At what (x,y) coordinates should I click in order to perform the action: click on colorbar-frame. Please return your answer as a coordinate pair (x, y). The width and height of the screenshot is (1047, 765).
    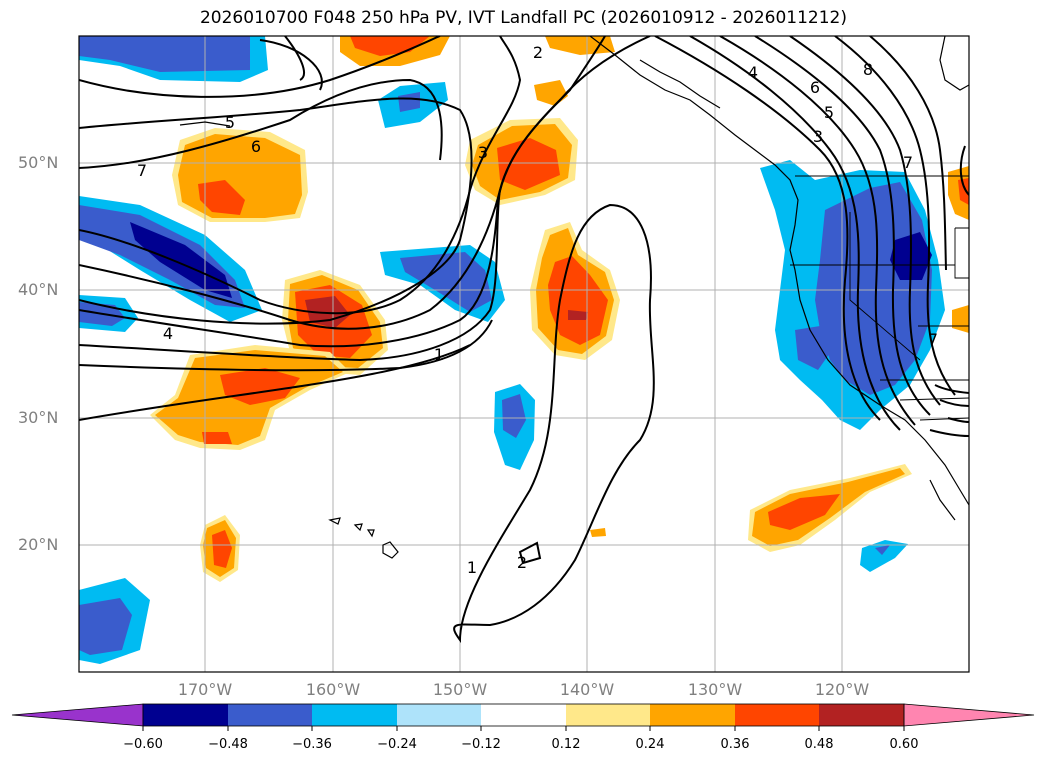
    Looking at the image, I should click on (523, 715).